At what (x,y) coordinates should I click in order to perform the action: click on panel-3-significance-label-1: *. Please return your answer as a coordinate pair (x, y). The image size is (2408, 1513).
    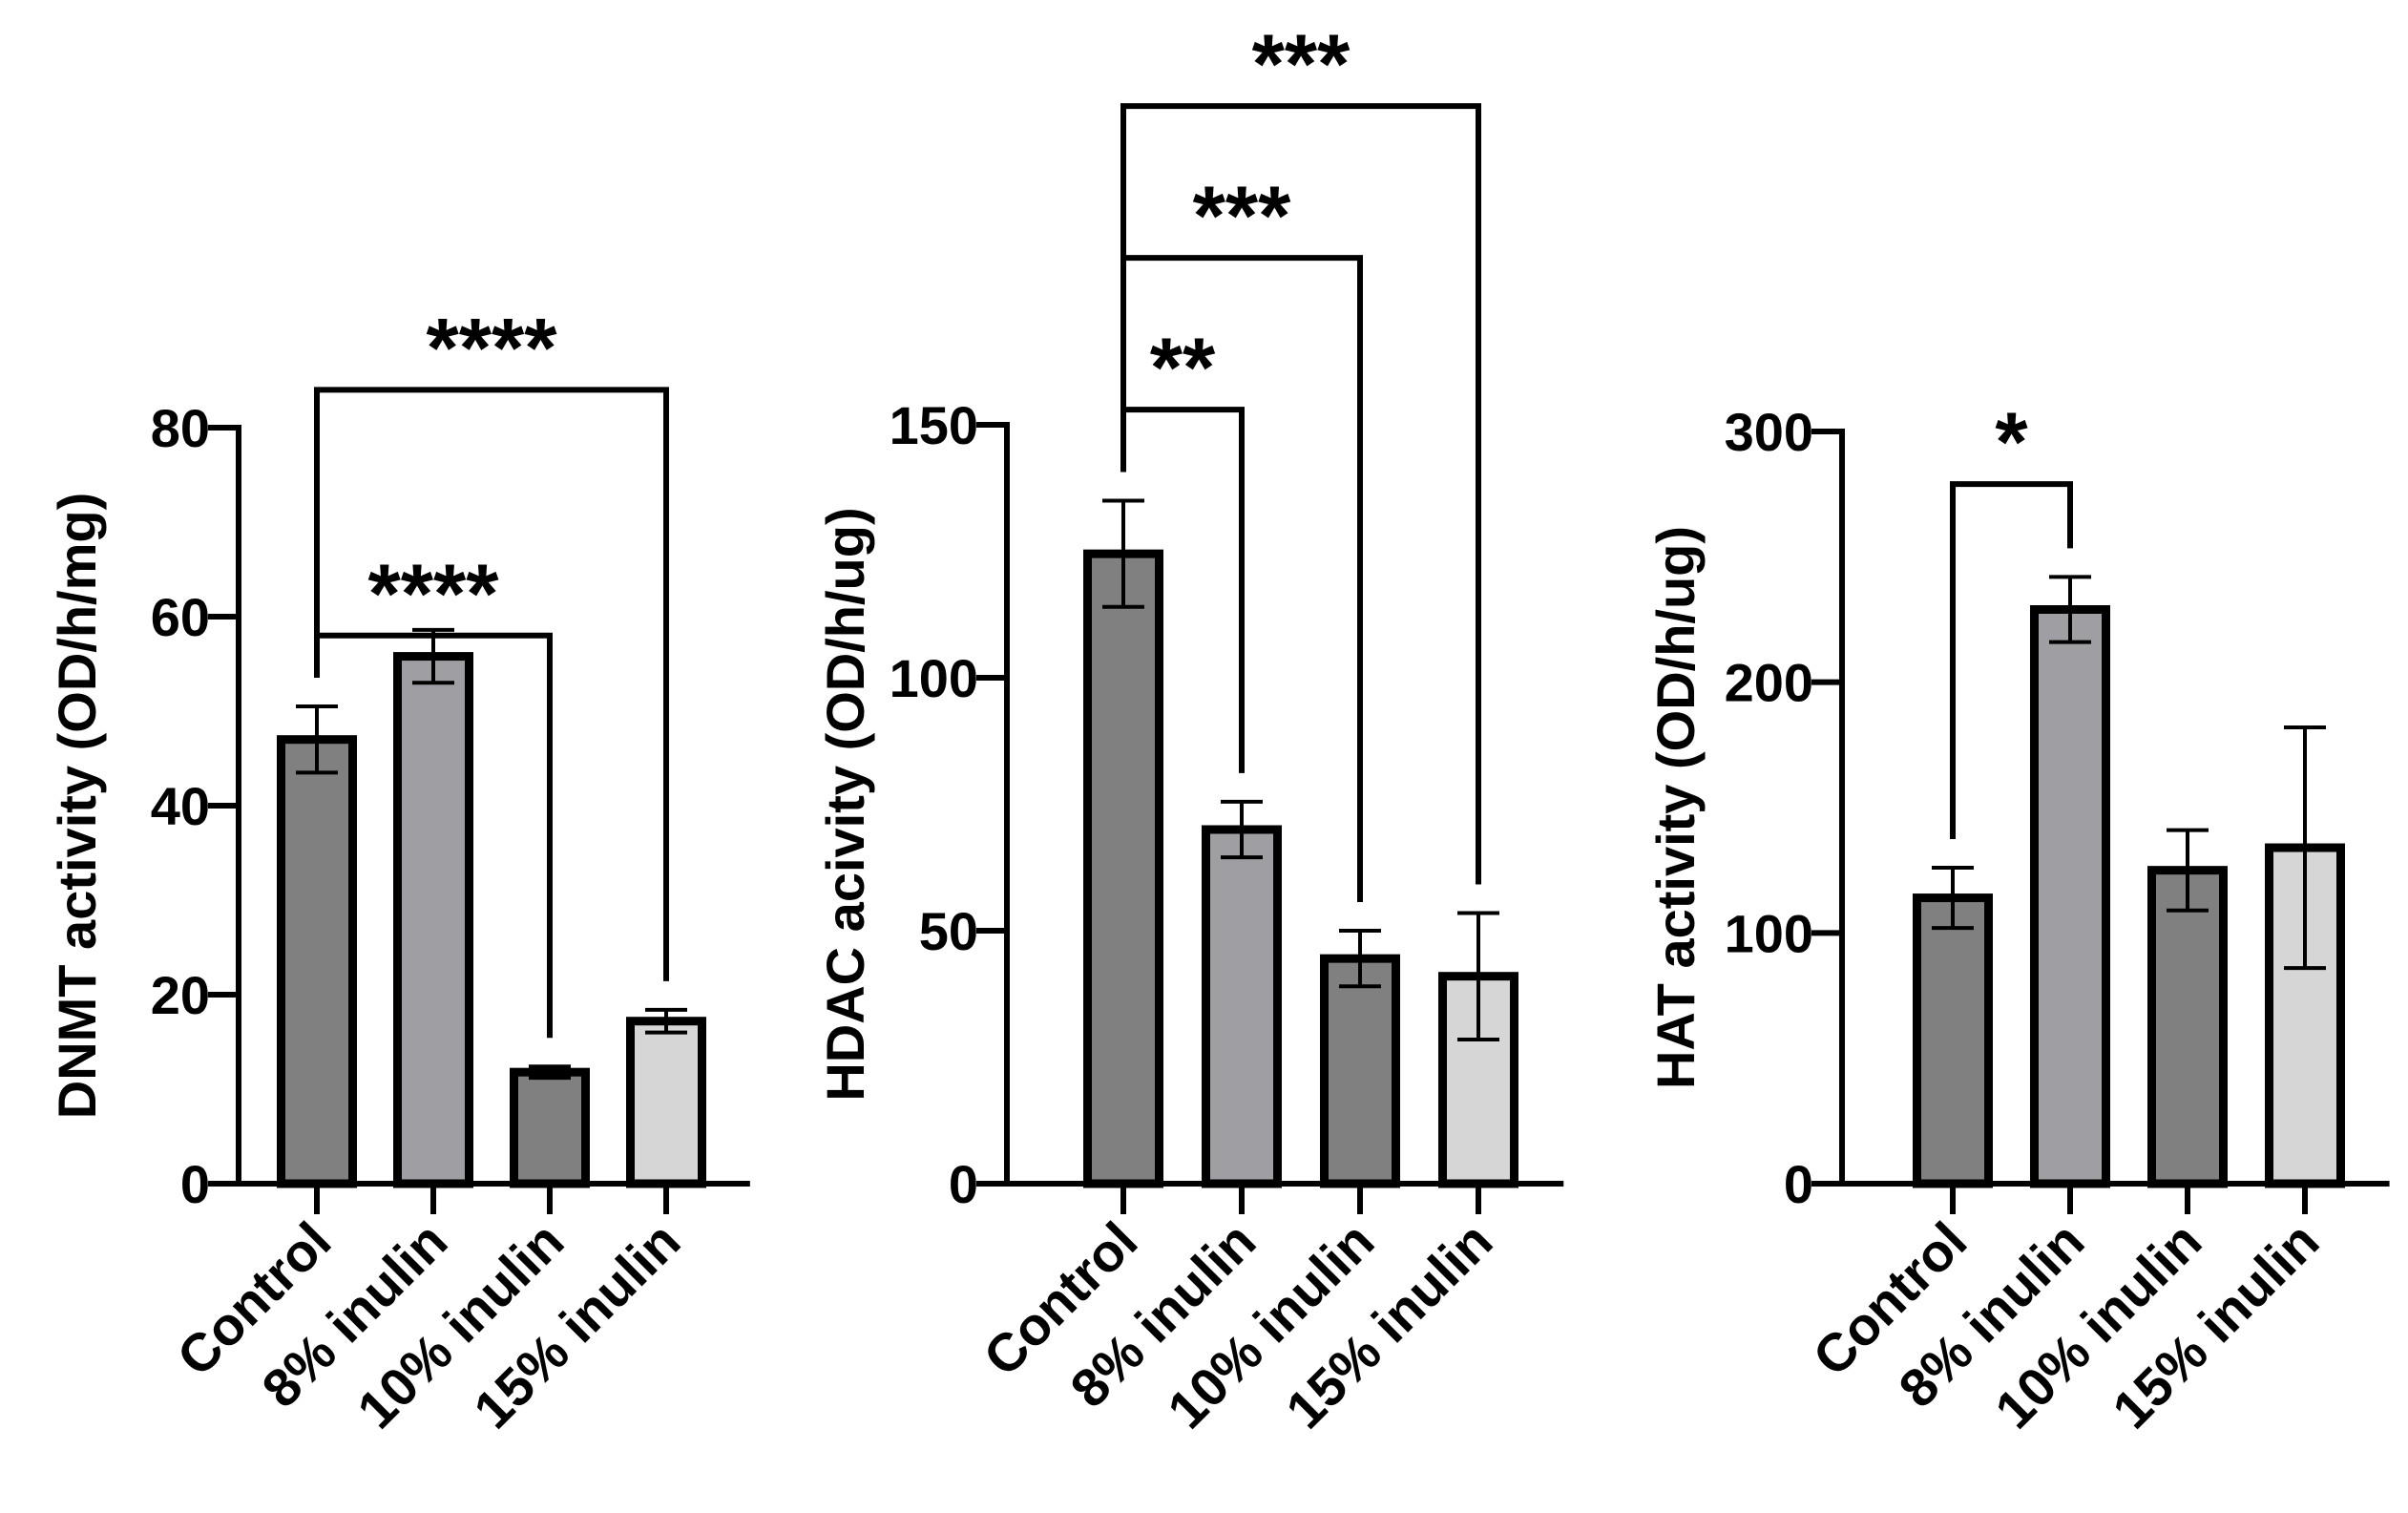
    Looking at the image, I should click on (2012, 441).